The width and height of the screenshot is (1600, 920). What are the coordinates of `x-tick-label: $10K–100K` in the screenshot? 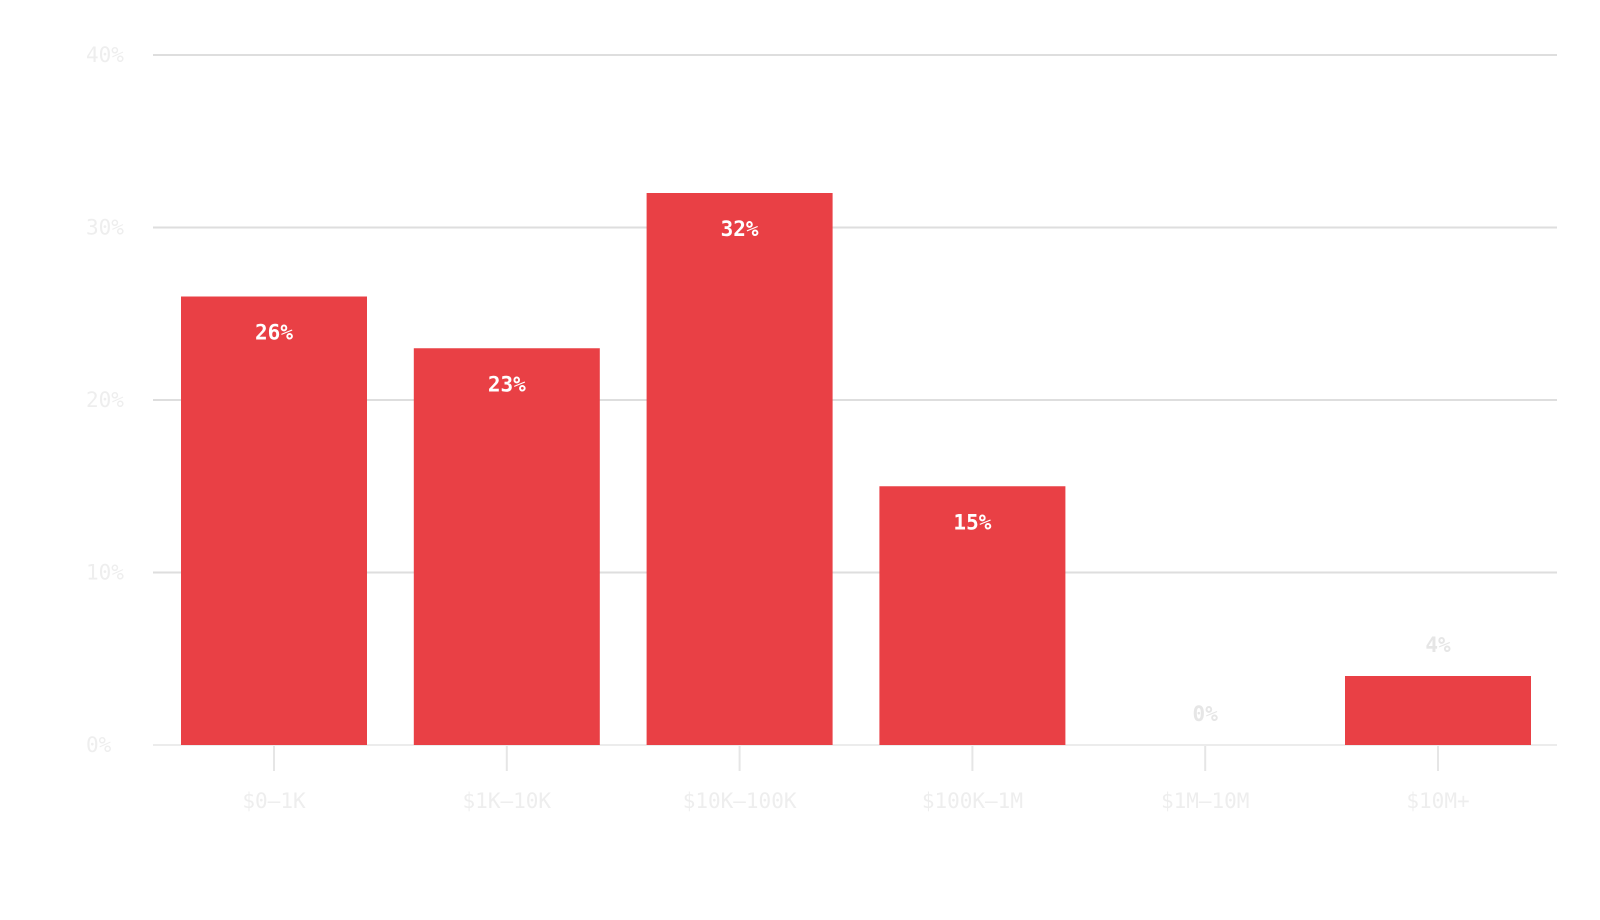 It's located at (740, 801).